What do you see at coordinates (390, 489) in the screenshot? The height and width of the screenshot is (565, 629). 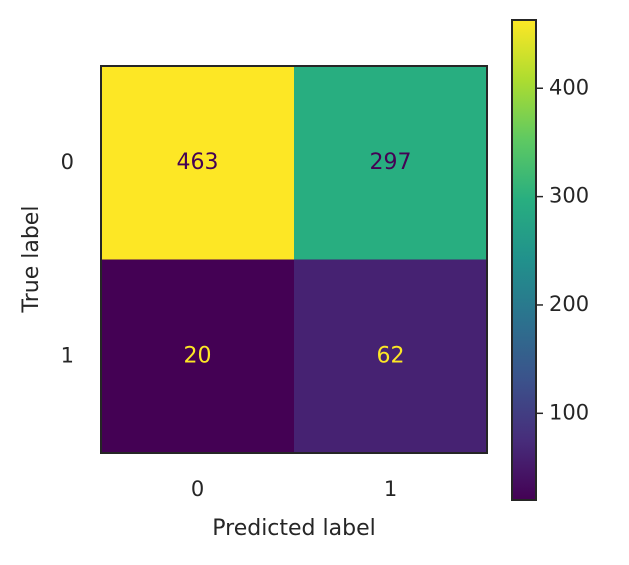 I see `x-tick-label: 1` at bounding box center [390, 489].